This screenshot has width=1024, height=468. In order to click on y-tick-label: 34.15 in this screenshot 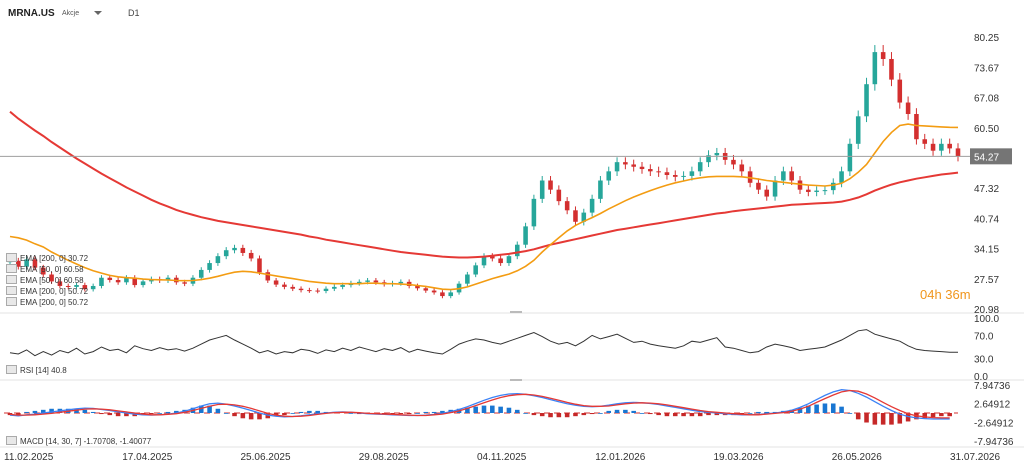, I will do `click(986, 250)`.